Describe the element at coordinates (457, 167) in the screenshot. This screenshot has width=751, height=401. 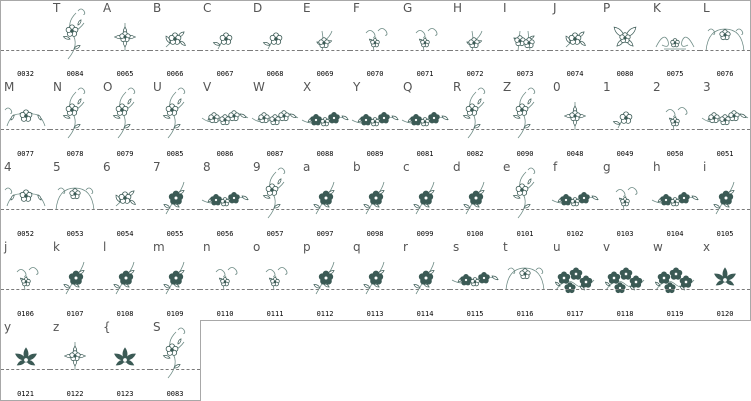
I see `glyph-character: d` at that location.